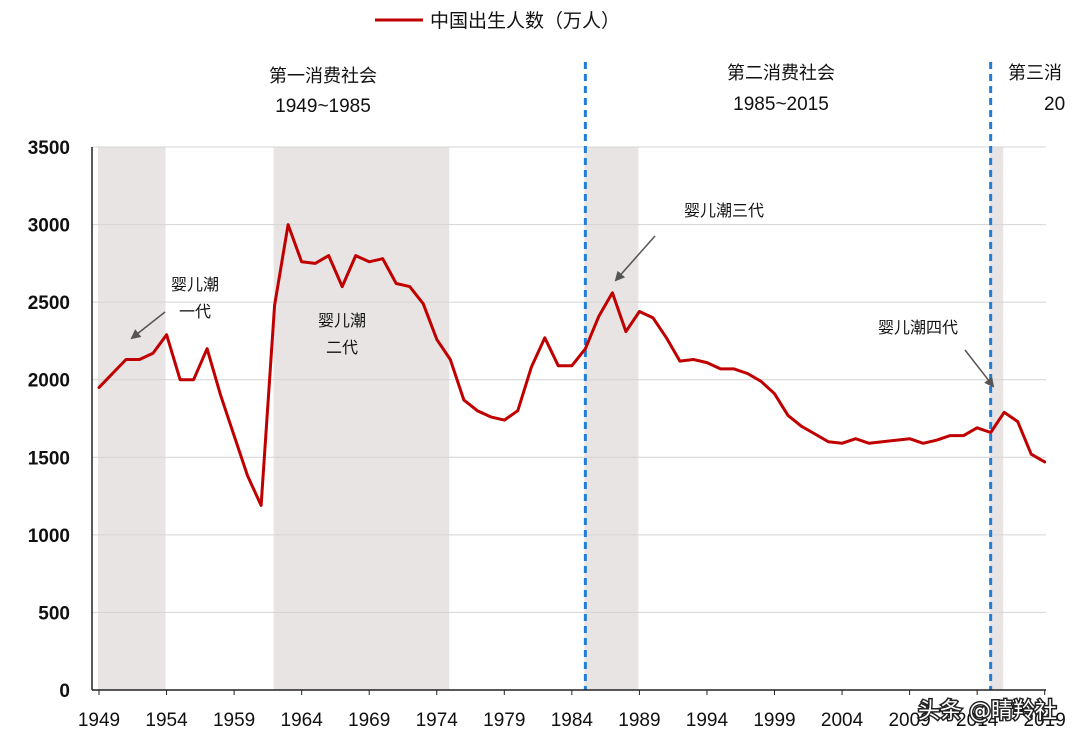 This screenshot has height=746, width=1080. What do you see at coordinates (195, 284) in the screenshot?
I see `annotation-boom1-line1: 婴儿潮` at bounding box center [195, 284].